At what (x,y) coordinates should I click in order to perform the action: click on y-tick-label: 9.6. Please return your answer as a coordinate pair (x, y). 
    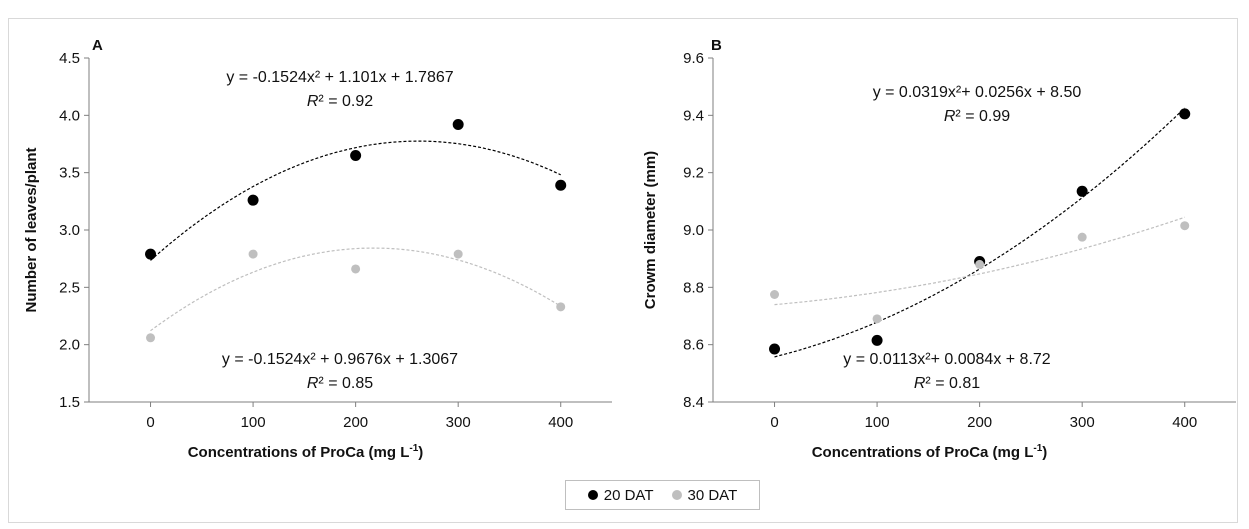
    Looking at the image, I should click on (693, 58).